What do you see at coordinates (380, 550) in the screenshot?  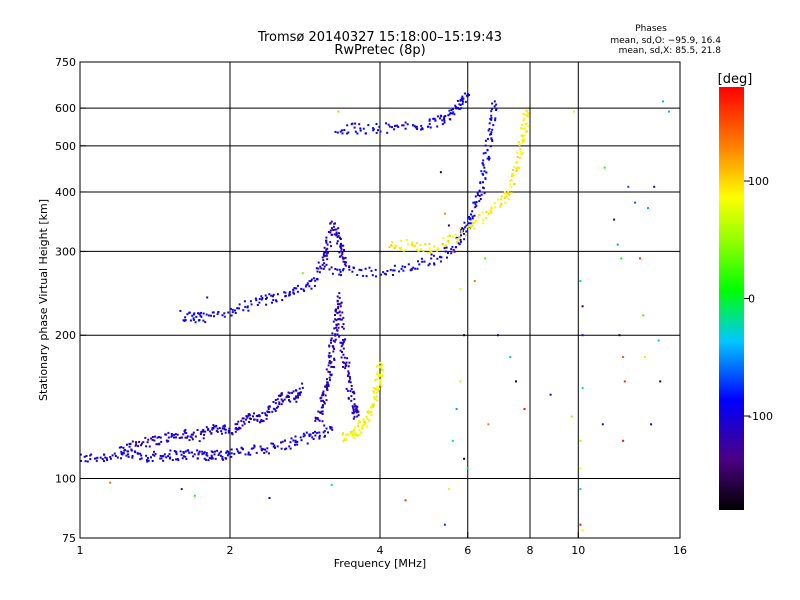 I see `x-tick-label: 4` at bounding box center [380, 550].